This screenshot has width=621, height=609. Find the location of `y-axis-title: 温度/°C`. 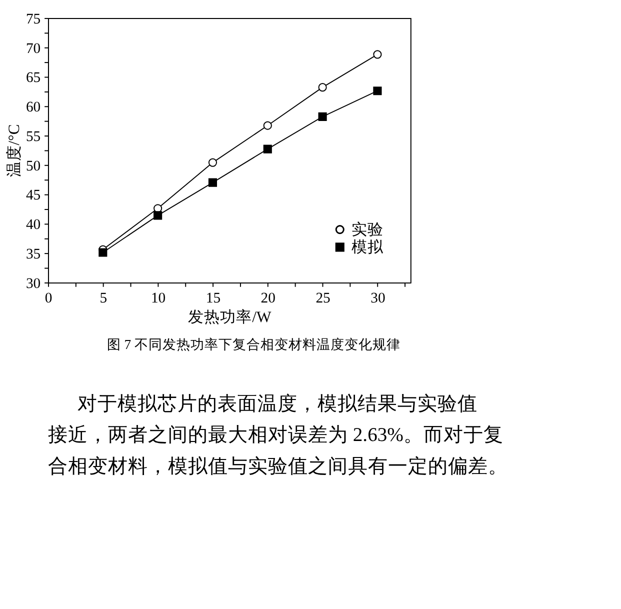

y-axis-title: 温度/°C is located at coordinates (14, 151).